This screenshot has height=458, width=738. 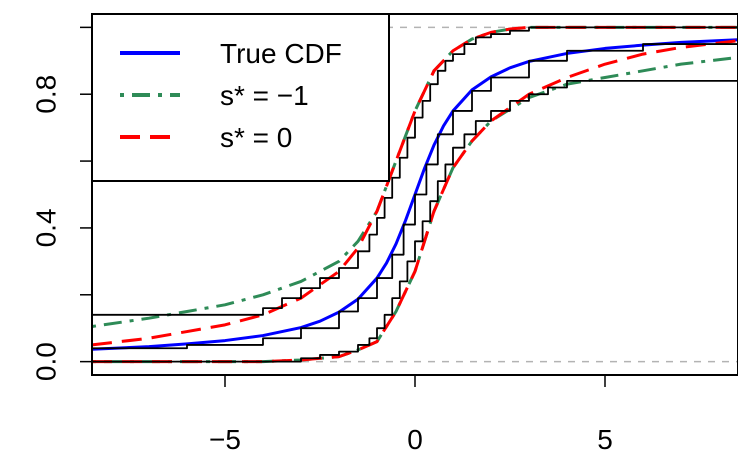 I want to click on legend-label-true-cdf: True CDF, so click(x=281, y=53).